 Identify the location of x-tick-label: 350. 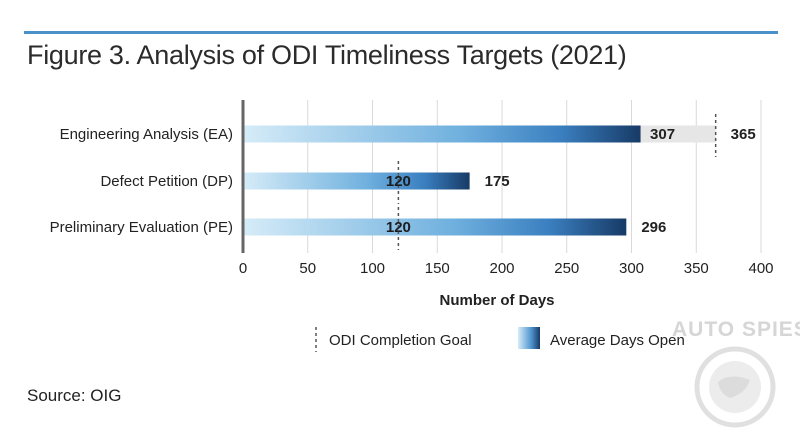
(696, 268).